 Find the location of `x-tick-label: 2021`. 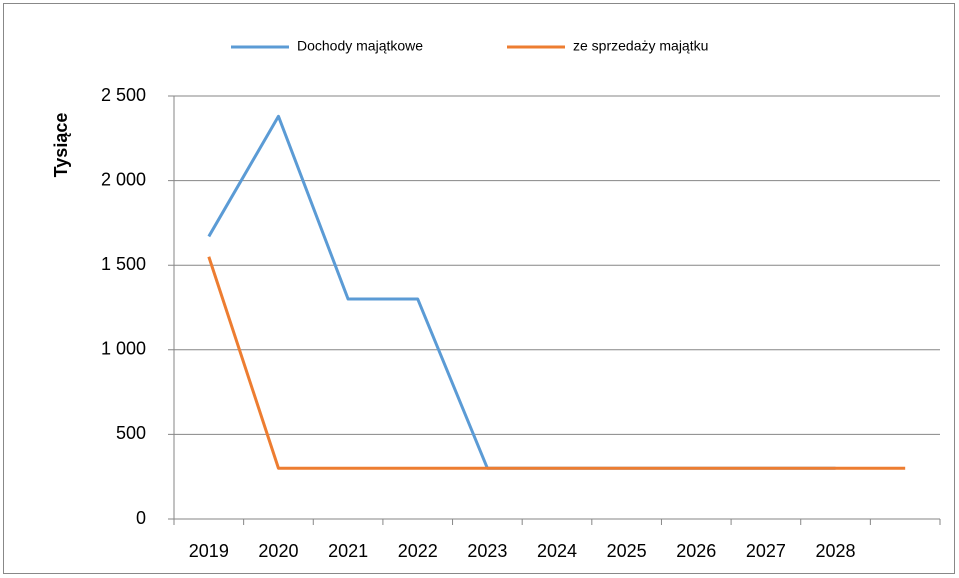

x-tick-label: 2021 is located at coordinates (348, 551).